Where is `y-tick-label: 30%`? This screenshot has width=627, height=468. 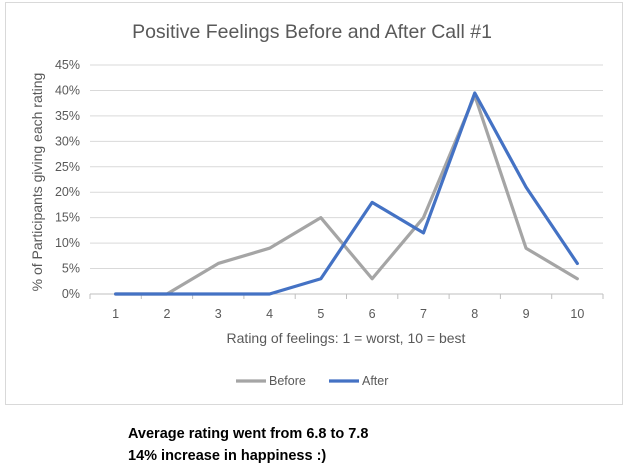
y-tick-label: 30% is located at coordinates (67, 141).